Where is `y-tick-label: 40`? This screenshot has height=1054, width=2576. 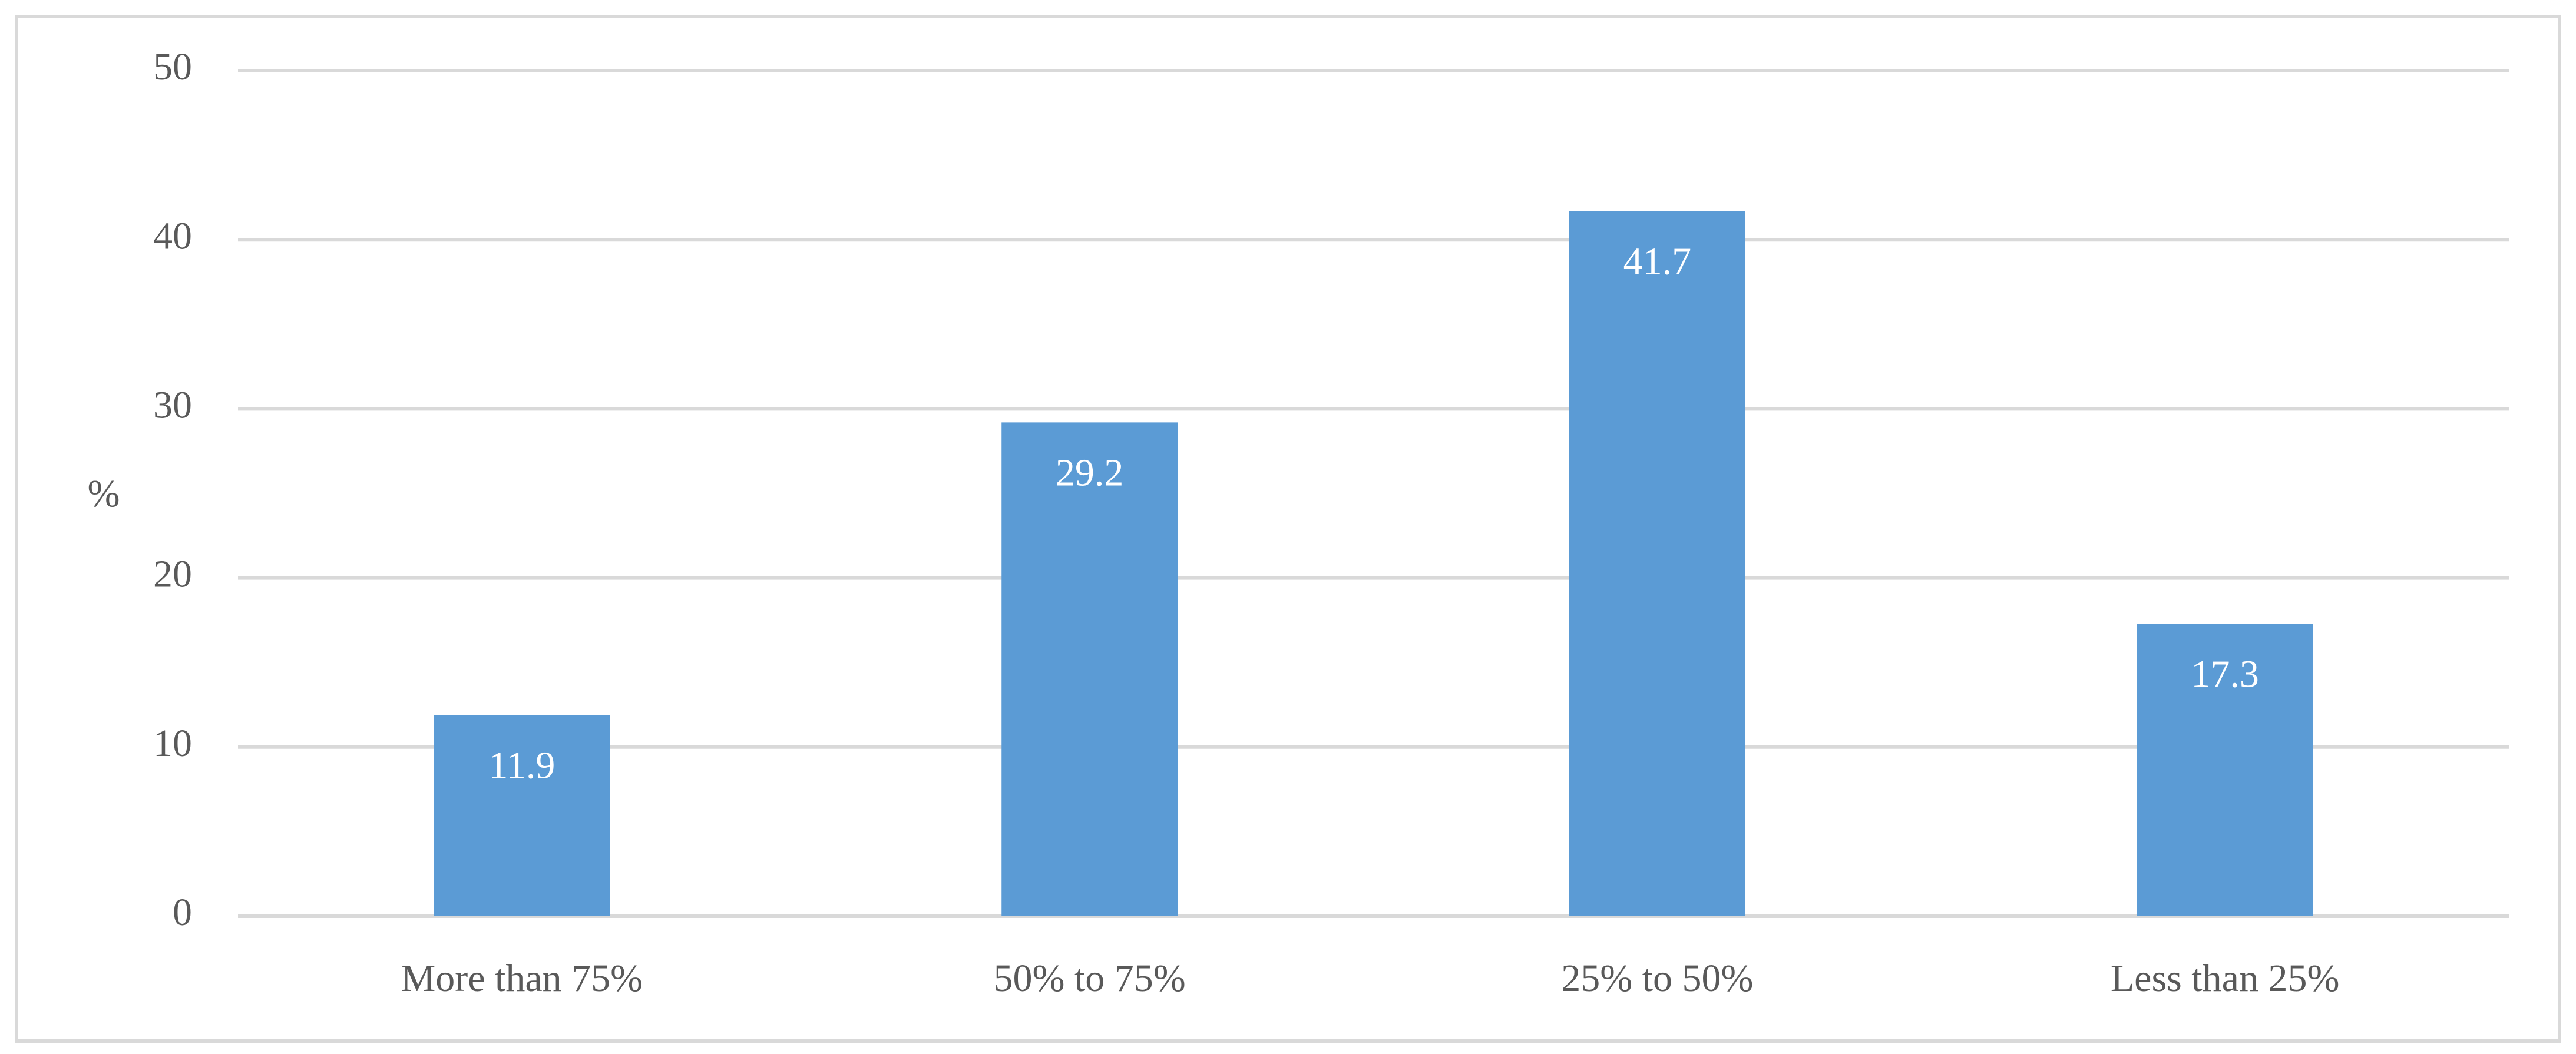
y-tick-label: 40 is located at coordinates (172, 235).